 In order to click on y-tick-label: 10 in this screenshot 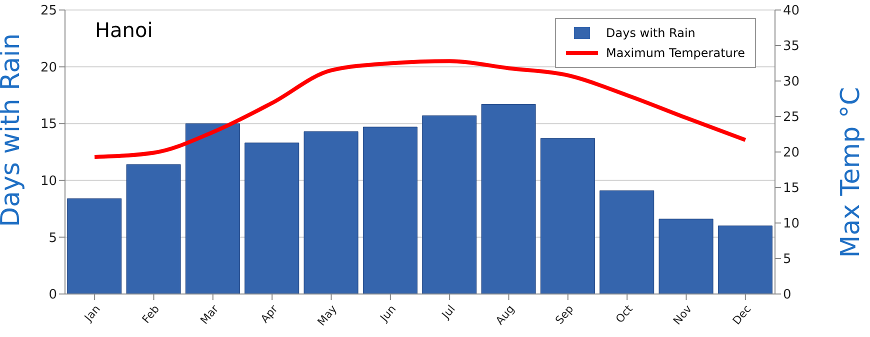, I will do `click(48, 182)`.